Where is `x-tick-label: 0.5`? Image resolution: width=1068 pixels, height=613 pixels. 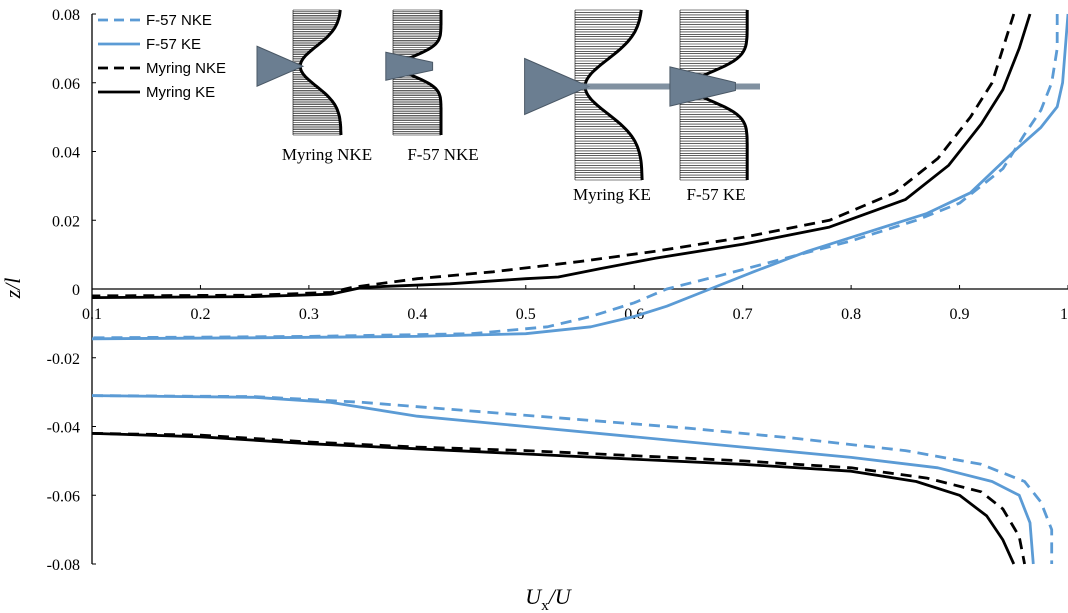 x-tick-label: 0.5 is located at coordinates (526, 314).